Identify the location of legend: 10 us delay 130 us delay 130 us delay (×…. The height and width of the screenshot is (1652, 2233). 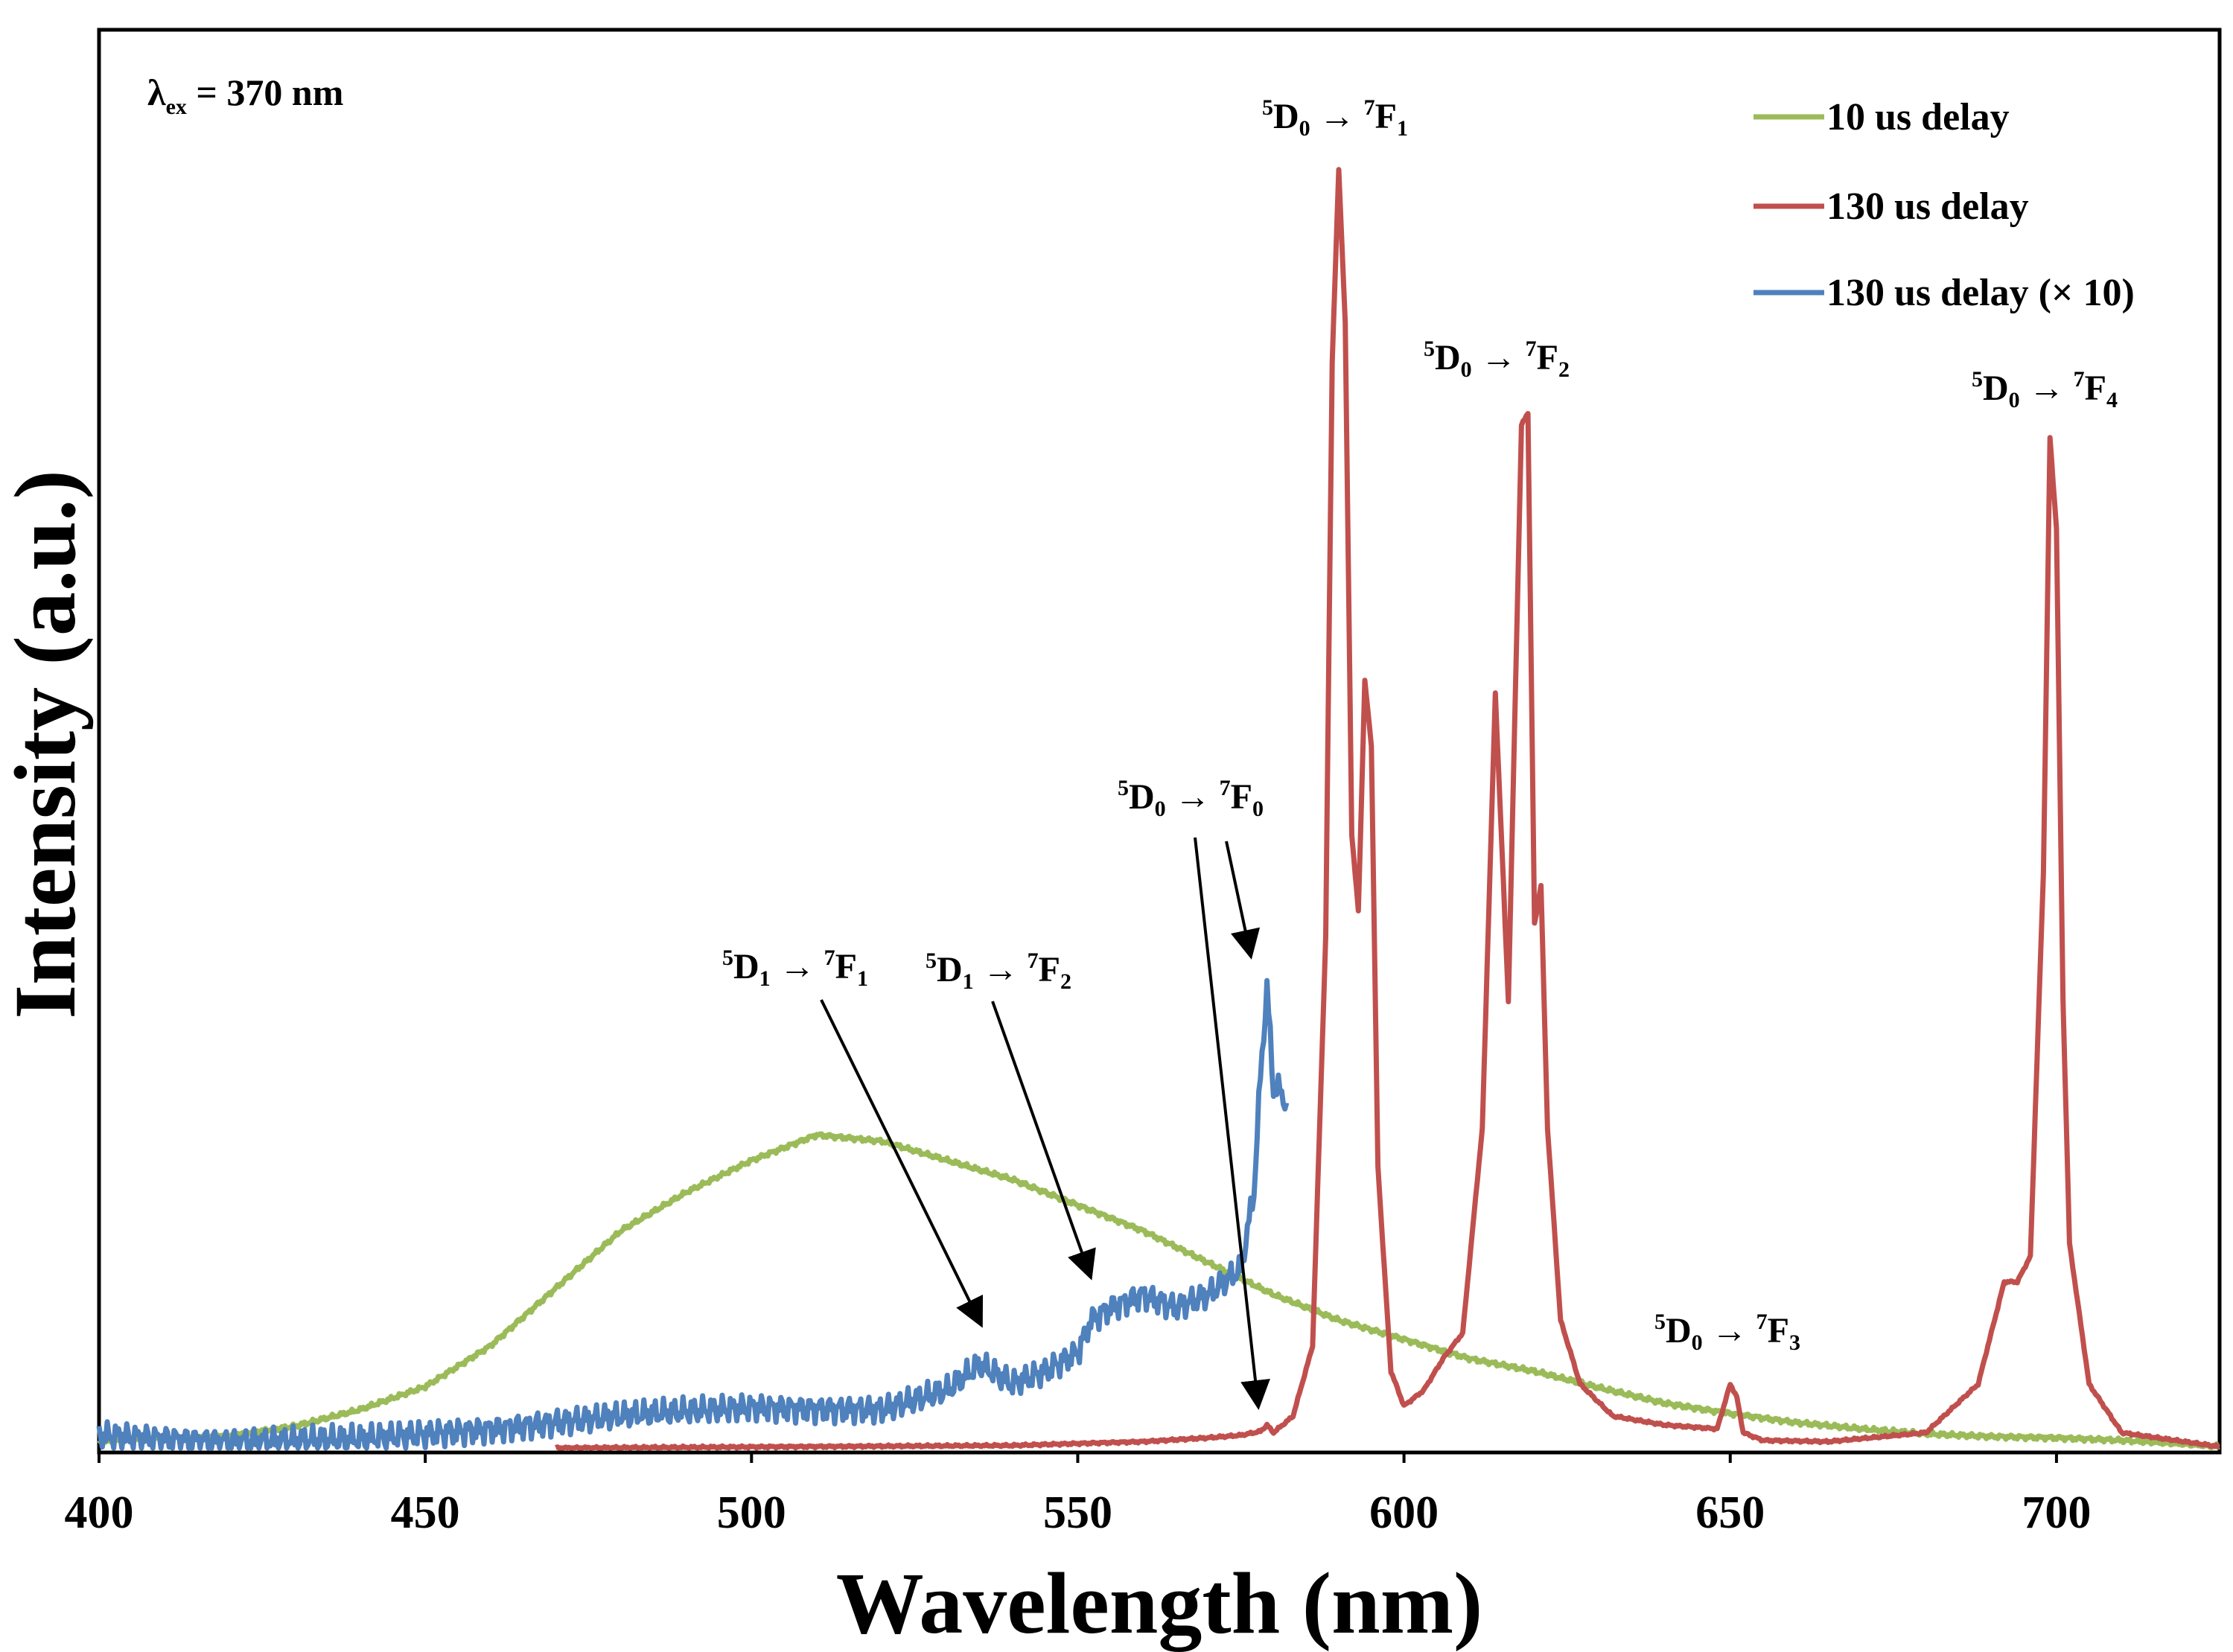
(1944, 205).